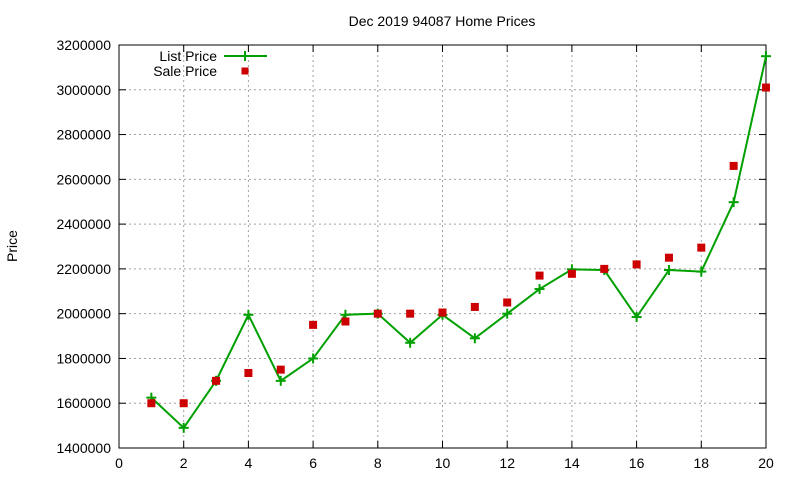  Describe the element at coordinates (83, 269) in the screenshot. I see `y-tick-label: 2200000` at that location.